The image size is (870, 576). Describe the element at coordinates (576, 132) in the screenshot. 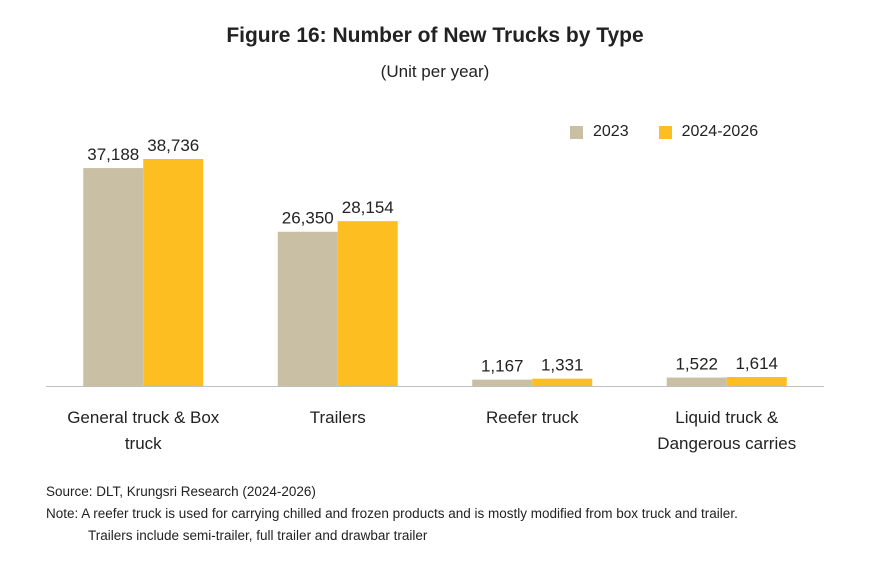

I see `legend-swatch-2023` at that location.